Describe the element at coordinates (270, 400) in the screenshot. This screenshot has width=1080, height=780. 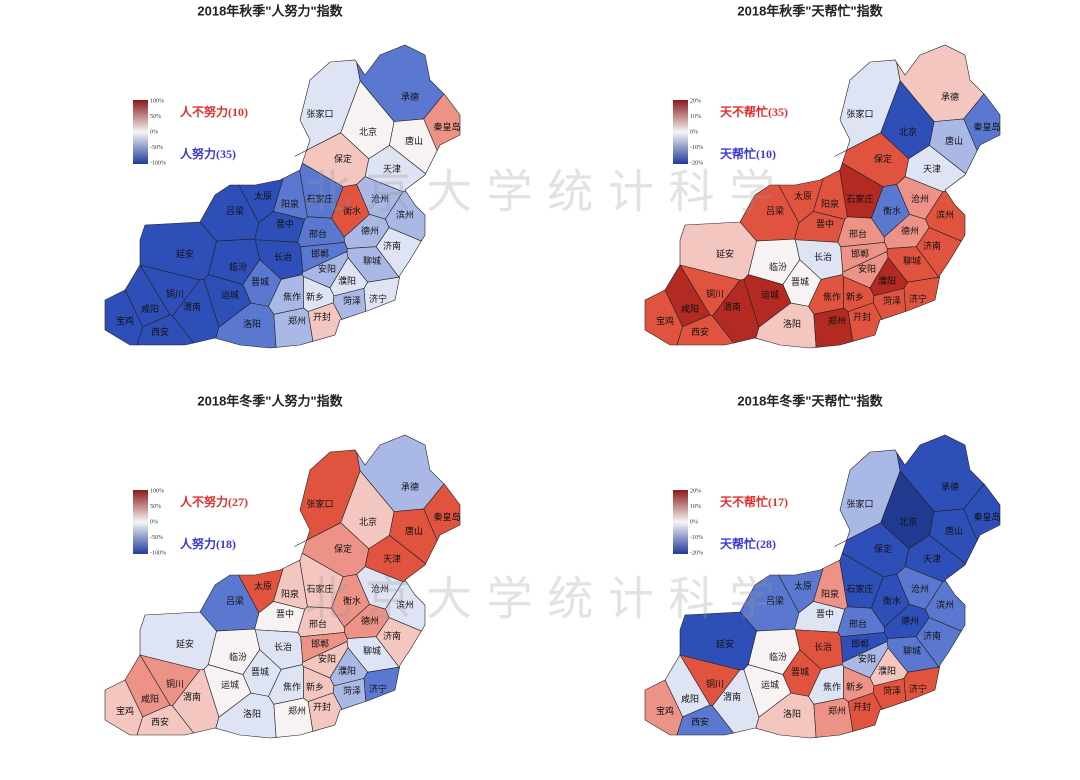
I see `map-title: 2018年冬季"人努力"指数` at that location.